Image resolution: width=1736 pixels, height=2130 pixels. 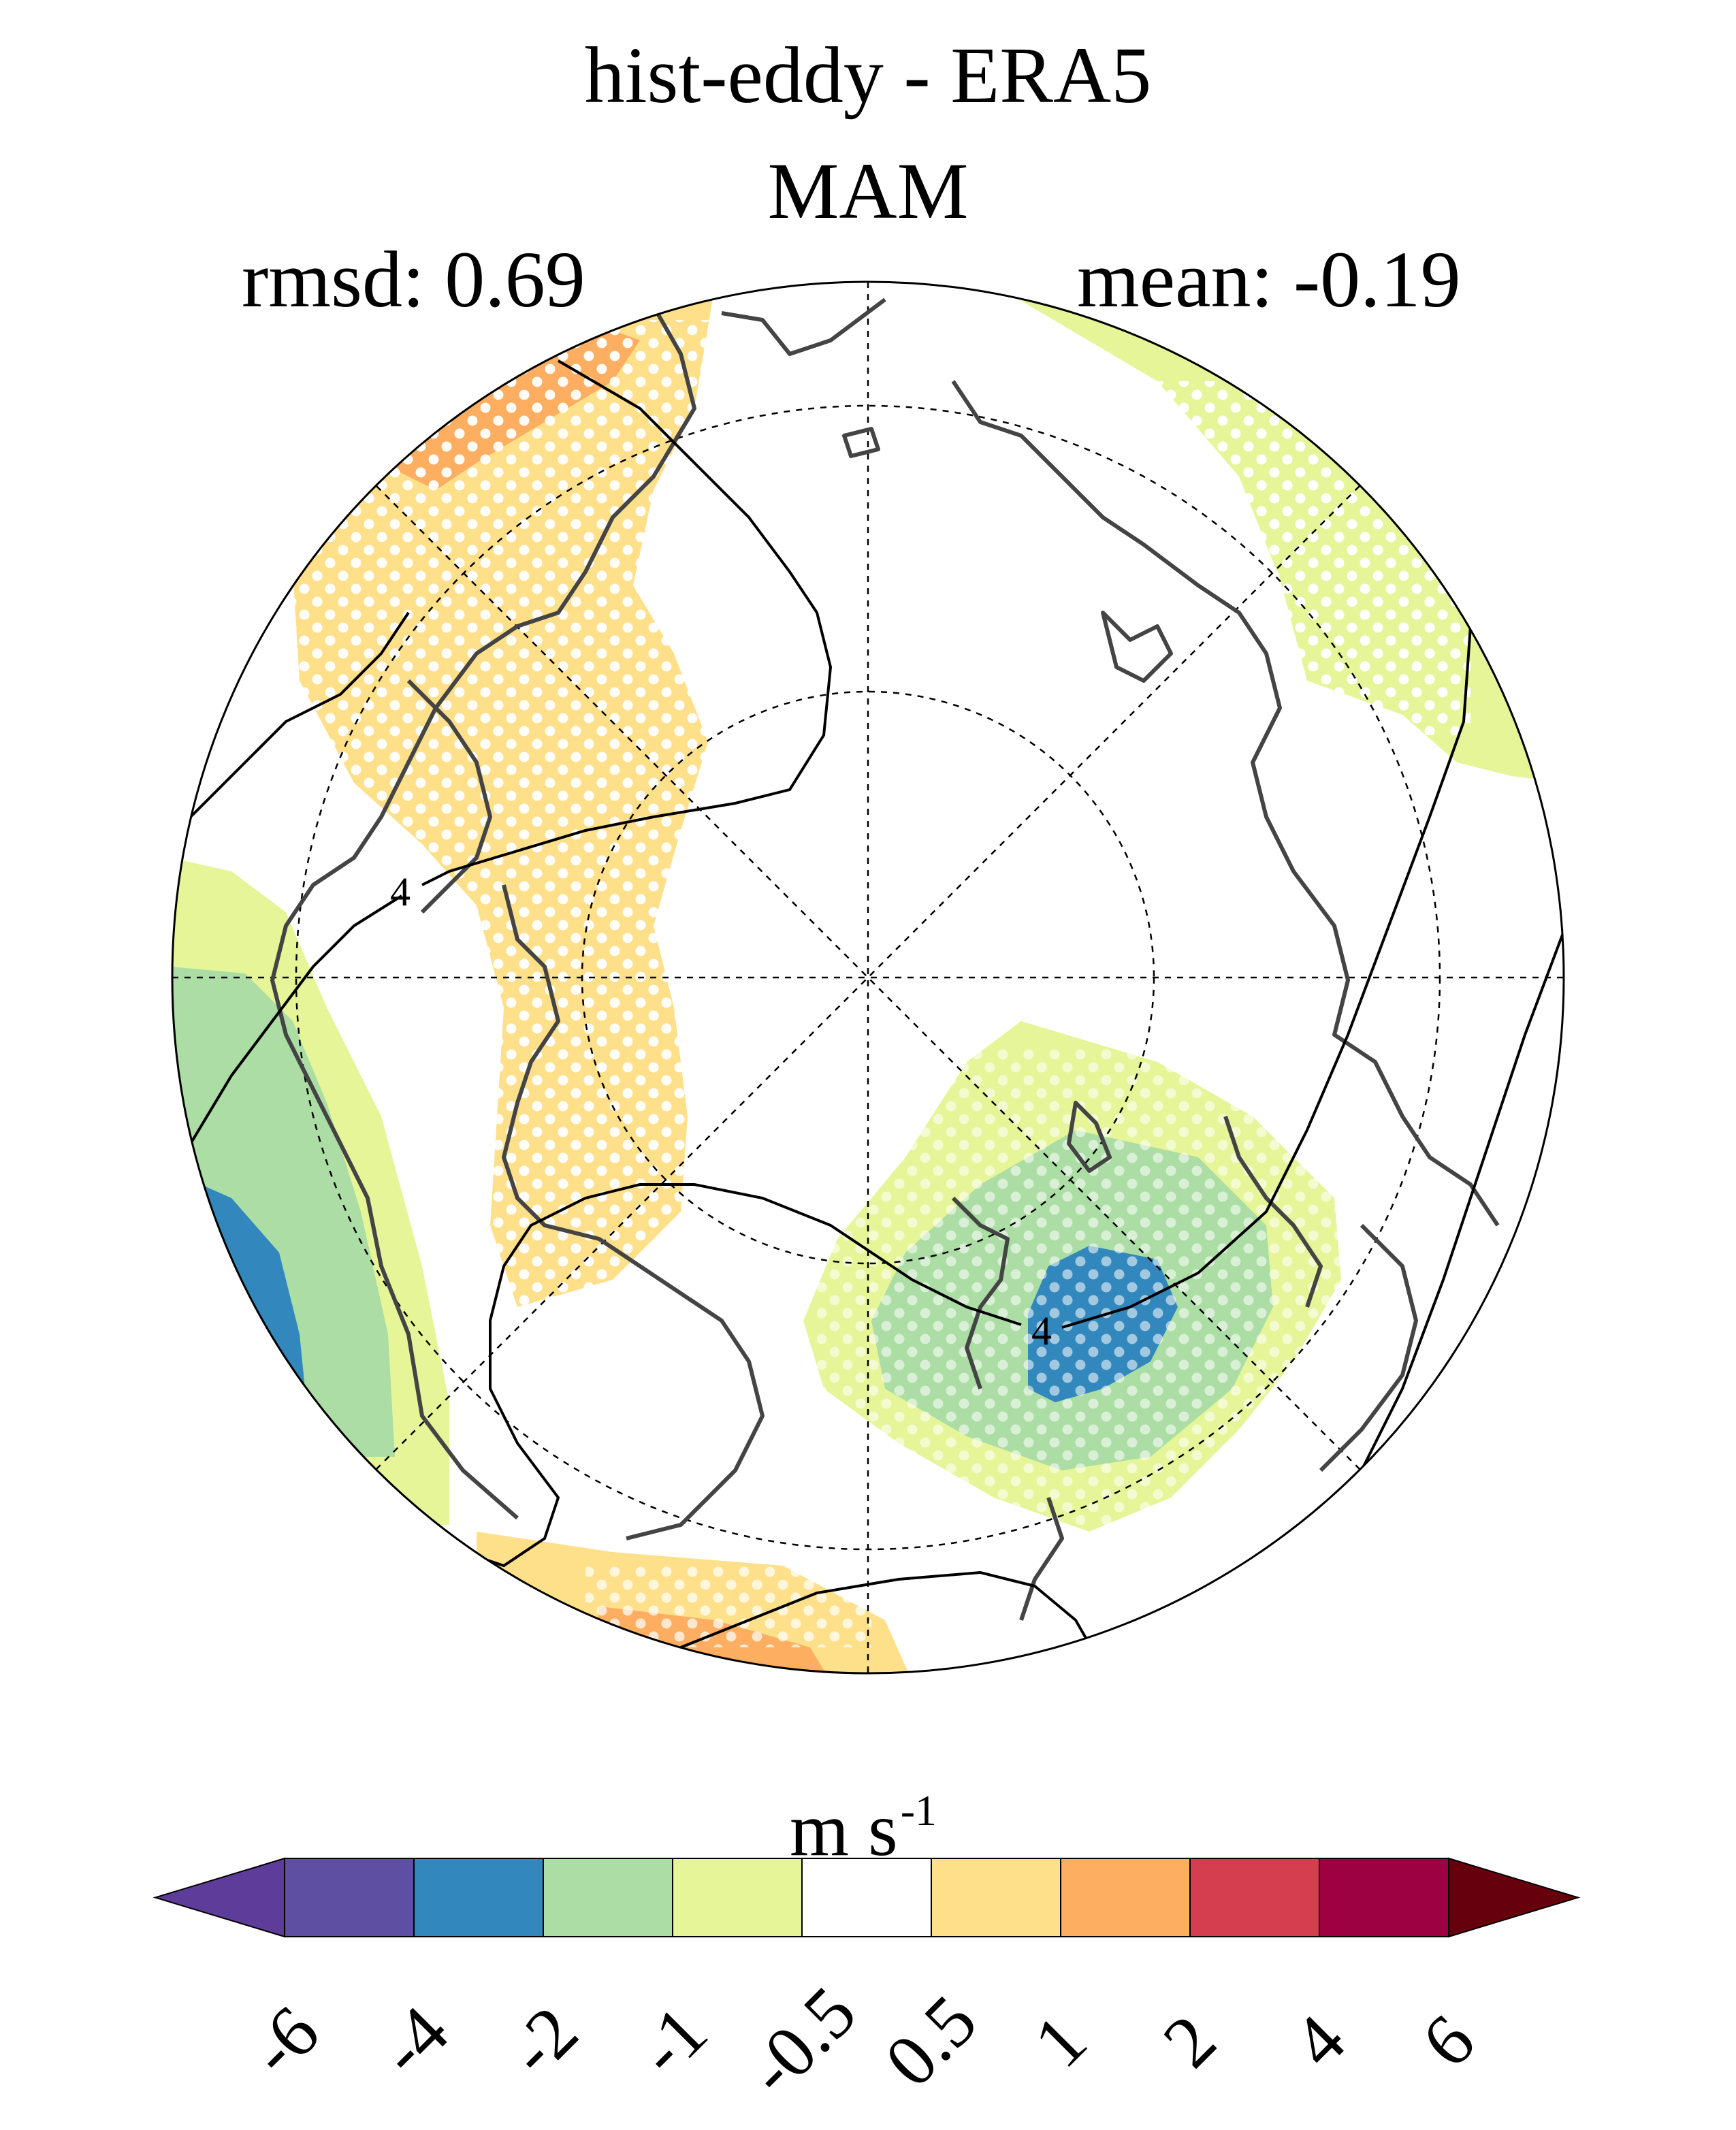 What do you see at coordinates (284, 2041) in the screenshot?
I see `colorbar-tick-label: -6` at bounding box center [284, 2041].